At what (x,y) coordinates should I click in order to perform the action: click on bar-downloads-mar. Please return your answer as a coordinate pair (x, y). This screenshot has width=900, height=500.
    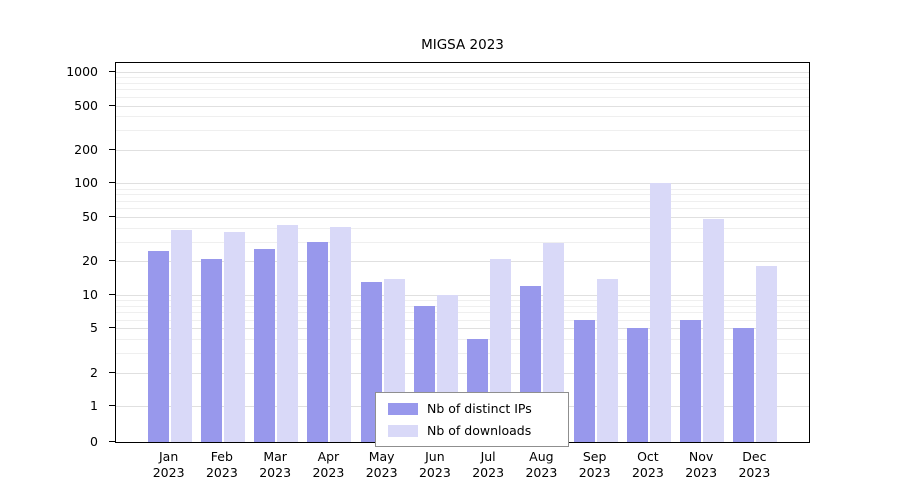
    Looking at the image, I should click on (288, 333).